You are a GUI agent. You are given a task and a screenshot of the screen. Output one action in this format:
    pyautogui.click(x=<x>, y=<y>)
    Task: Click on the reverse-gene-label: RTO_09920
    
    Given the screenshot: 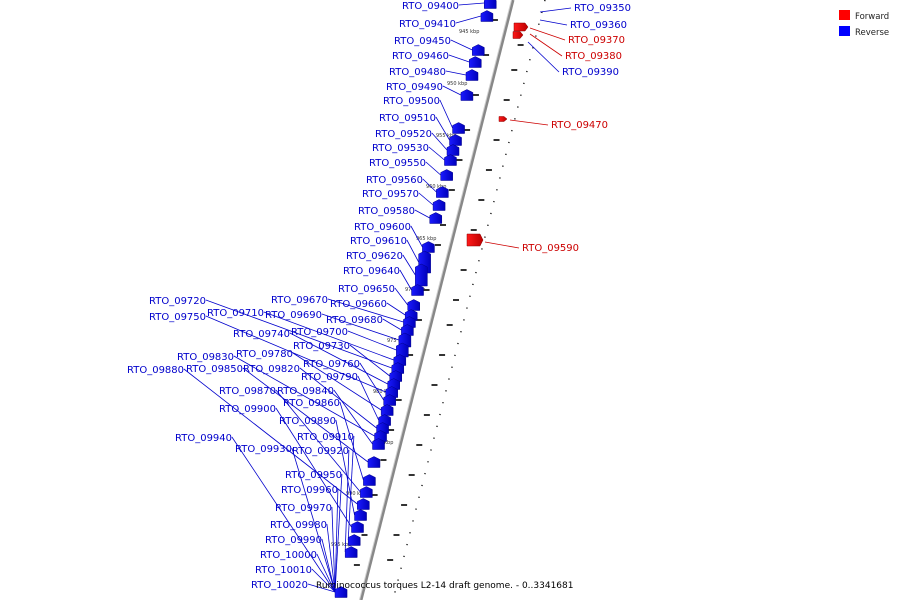 What is the action you would take?
    pyautogui.click(x=320, y=451)
    